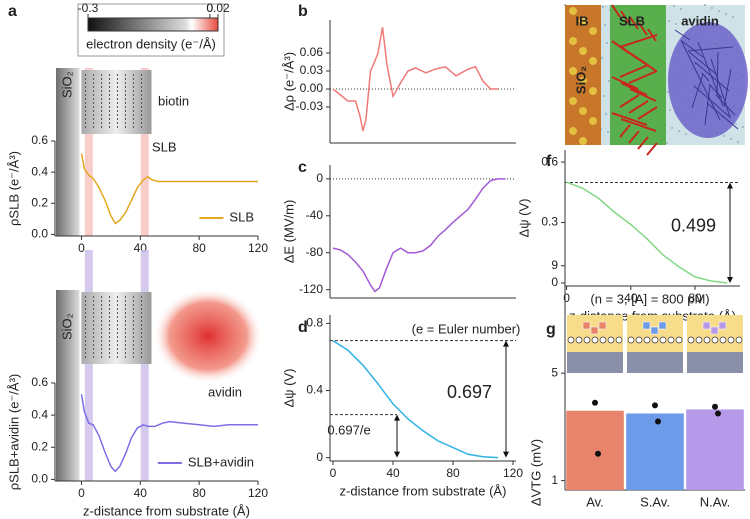 The height and width of the screenshot is (519, 750). I want to click on y-axis-label: ρSLB (e⁻/Å³), so click(13, 188).